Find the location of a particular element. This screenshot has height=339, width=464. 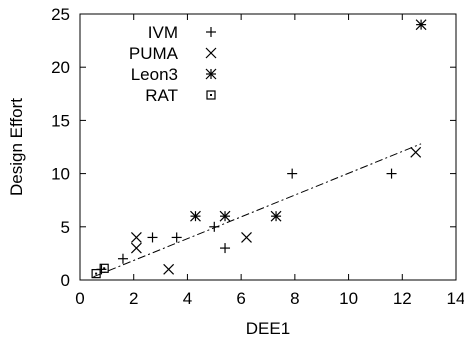

y-tick-label: 20 is located at coordinates (60, 67).